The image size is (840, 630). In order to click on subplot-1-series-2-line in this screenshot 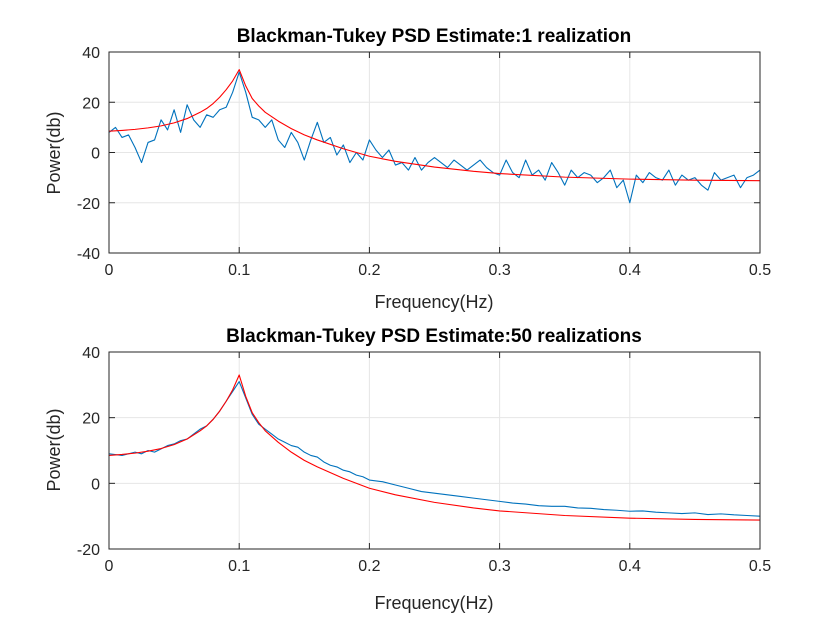, I will do `click(434, 125)`.